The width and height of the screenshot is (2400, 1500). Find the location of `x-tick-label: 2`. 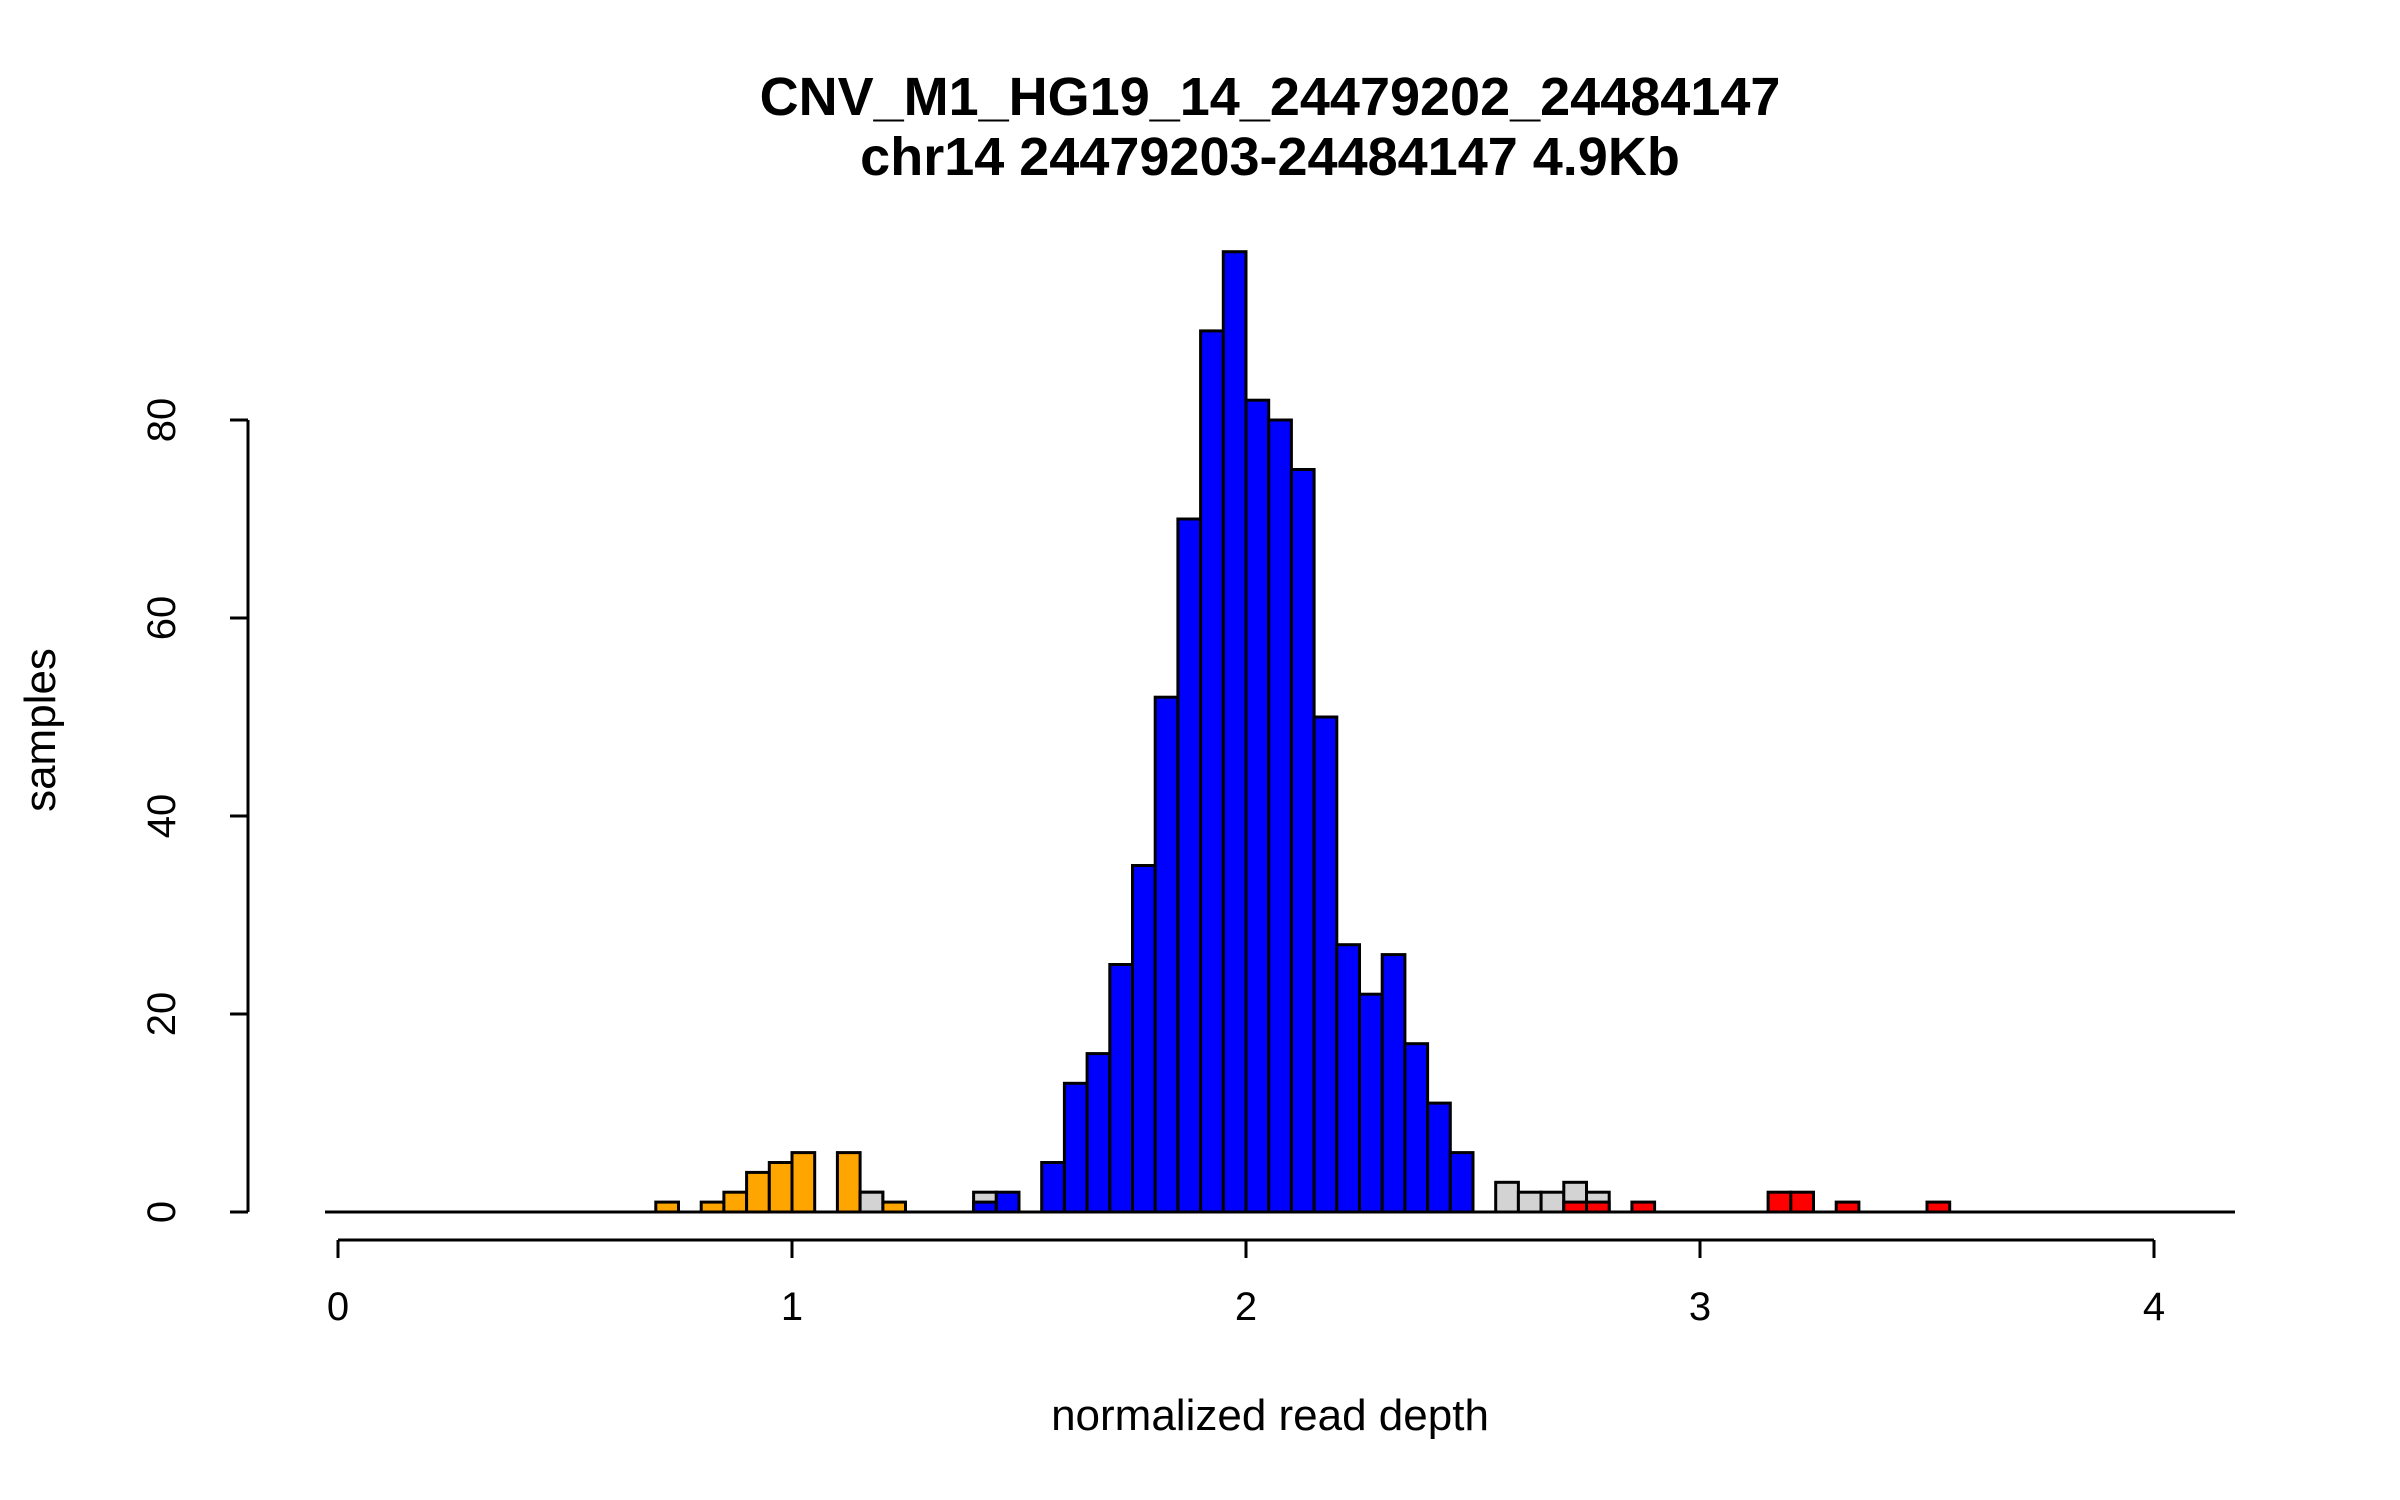

x-tick-label: 2 is located at coordinates (1246, 1307).